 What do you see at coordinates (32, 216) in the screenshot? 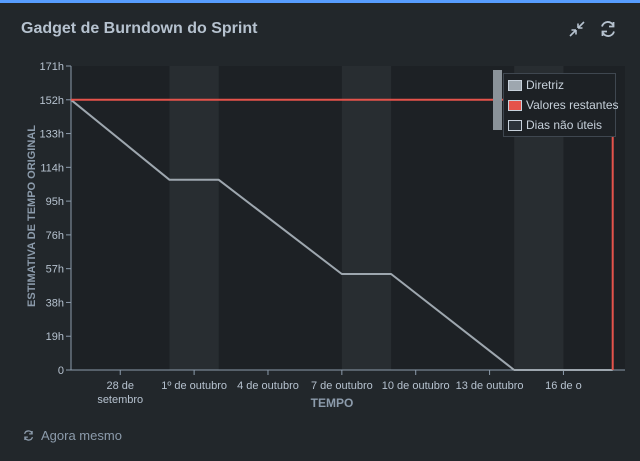
I see `y-axis-label: ESTIMATIVA DE TEMPO ORIGINAL` at bounding box center [32, 216].